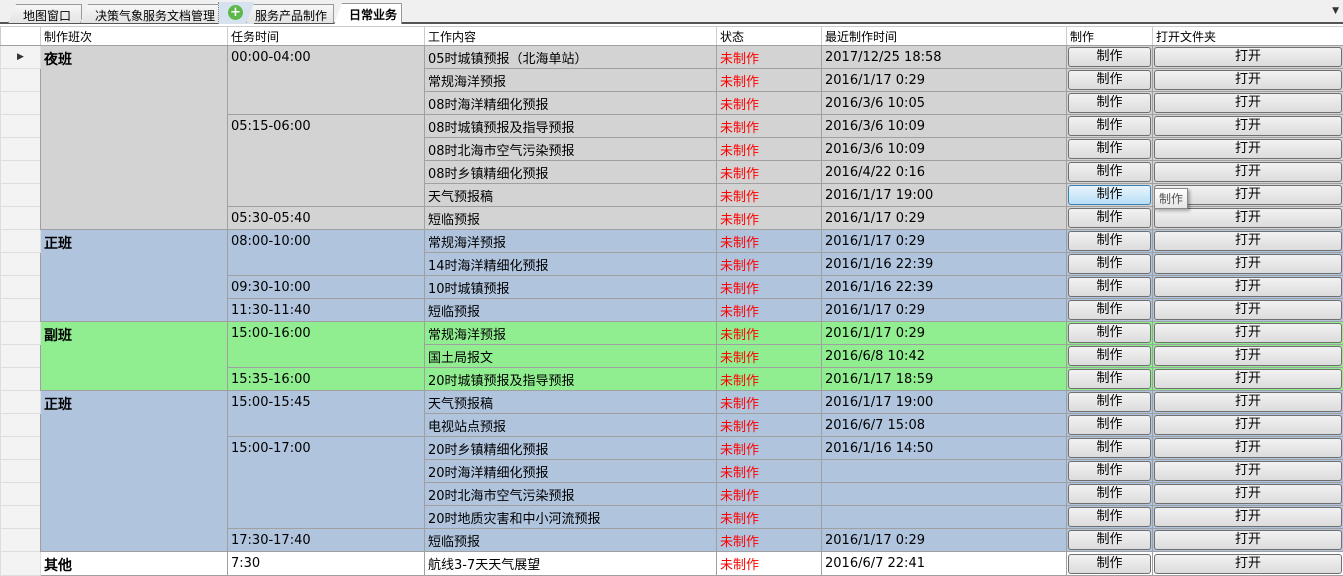 This screenshot has width=1343, height=576. Describe the element at coordinates (571, 356) in the screenshot. I see `work-content-cell: 国土局报文` at that location.